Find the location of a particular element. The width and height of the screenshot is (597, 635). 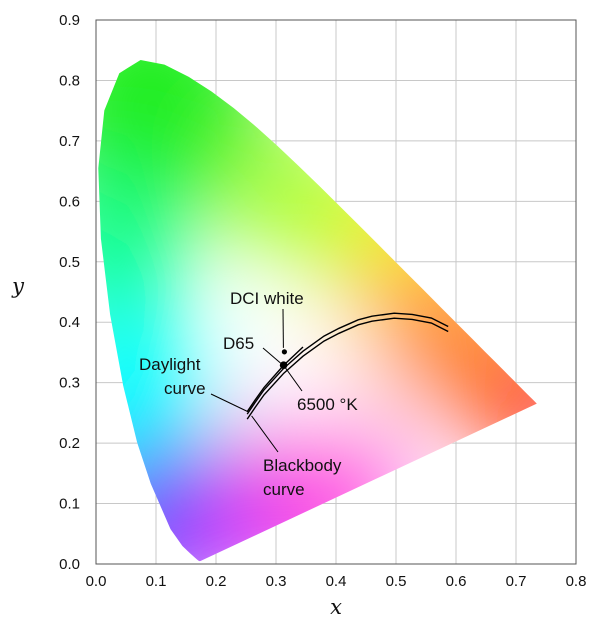

y-tick-label: 0.4 is located at coordinates (69, 322).